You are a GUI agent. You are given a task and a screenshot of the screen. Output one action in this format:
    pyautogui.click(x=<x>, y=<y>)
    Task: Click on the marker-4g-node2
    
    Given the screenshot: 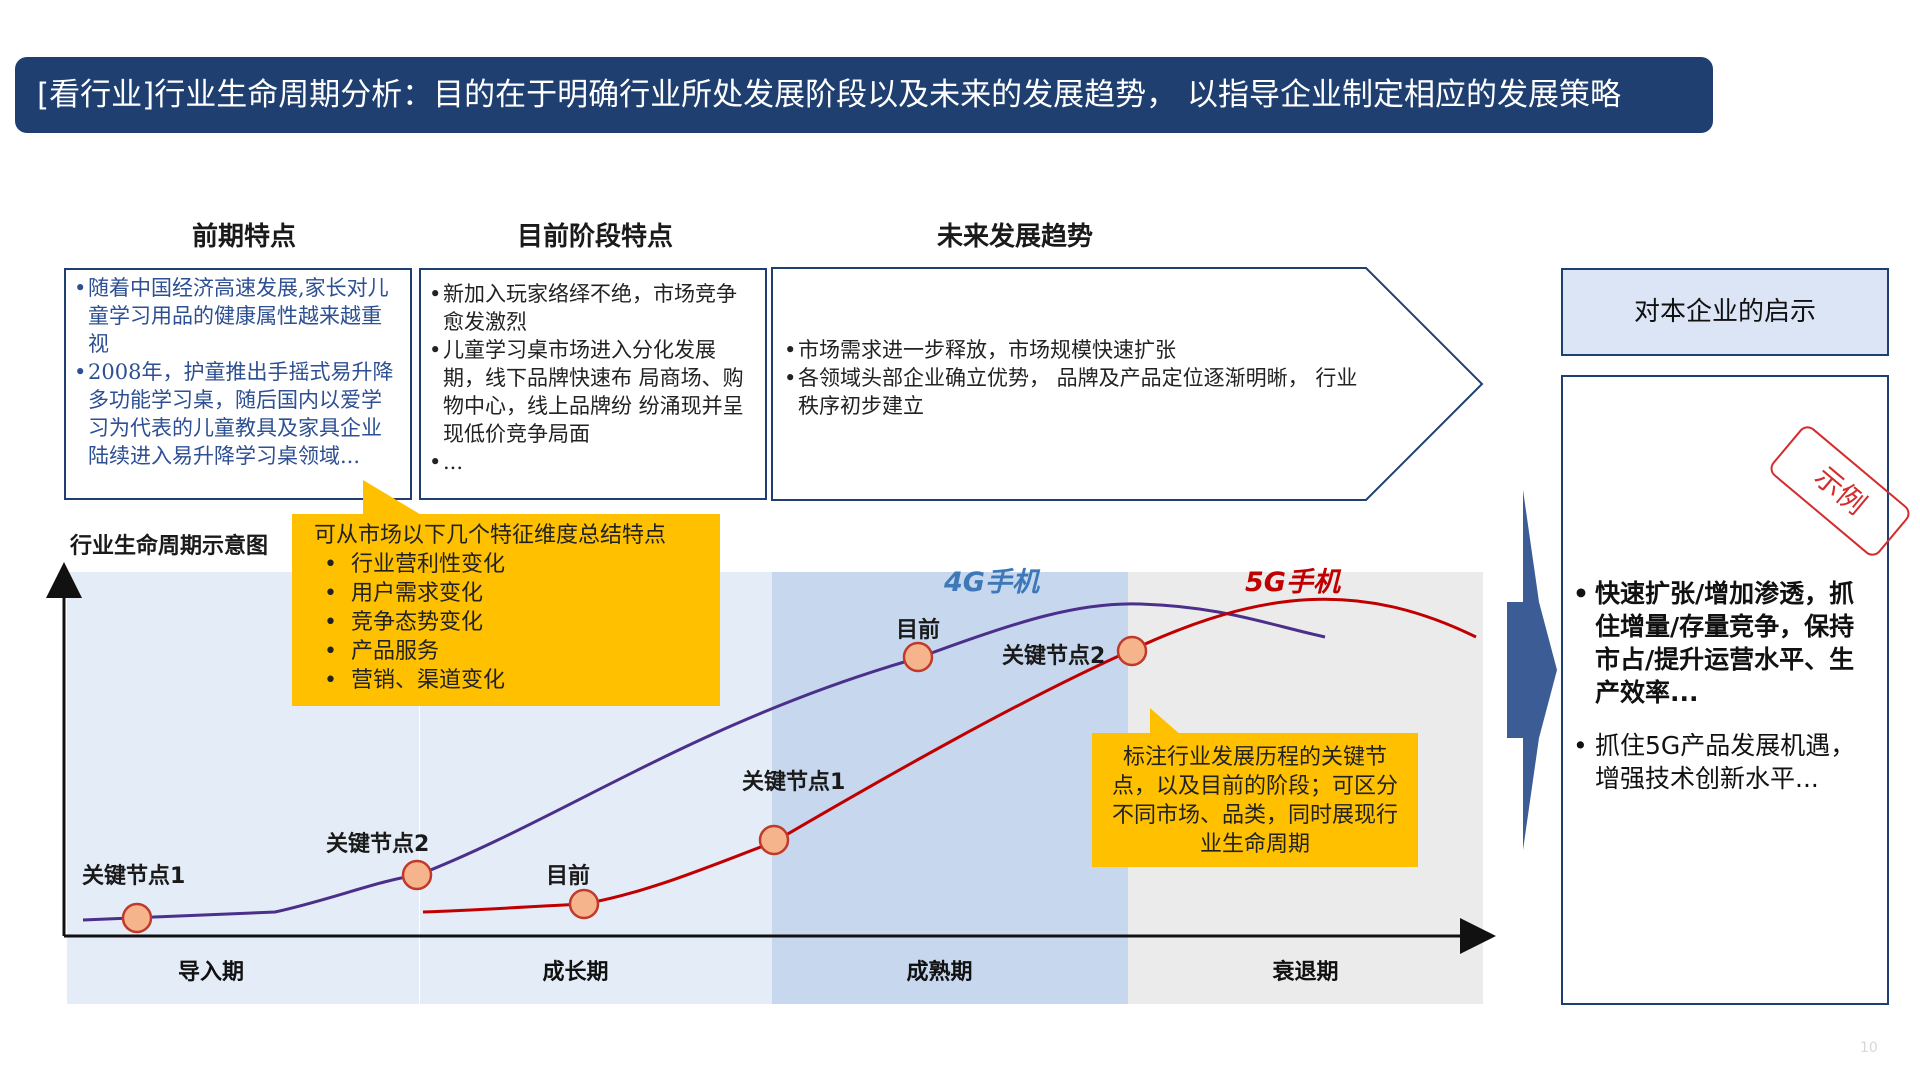 What is the action you would take?
    pyautogui.click(x=417, y=875)
    